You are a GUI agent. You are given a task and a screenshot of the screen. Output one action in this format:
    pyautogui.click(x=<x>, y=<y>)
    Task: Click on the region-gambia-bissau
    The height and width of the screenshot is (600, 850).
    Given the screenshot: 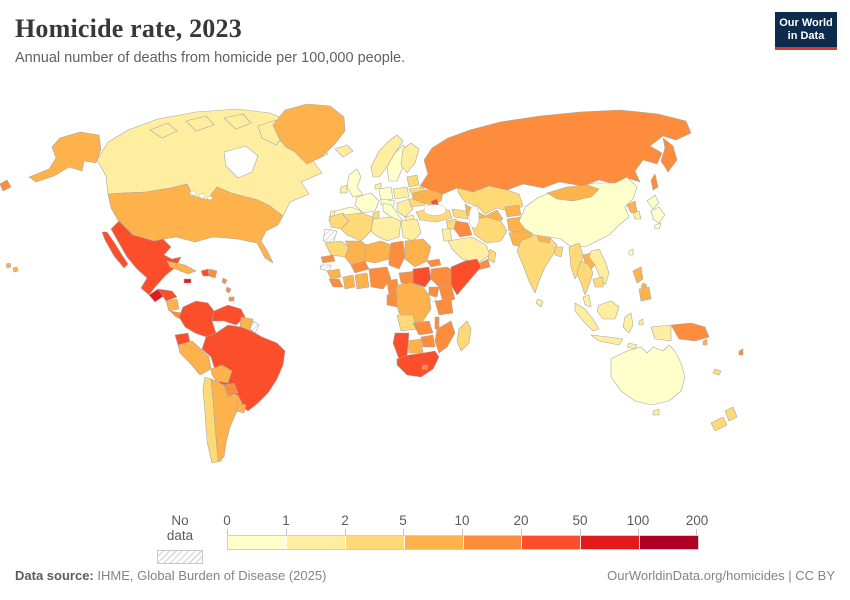 What is the action you would take?
    pyautogui.click(x=325, y=268)
    